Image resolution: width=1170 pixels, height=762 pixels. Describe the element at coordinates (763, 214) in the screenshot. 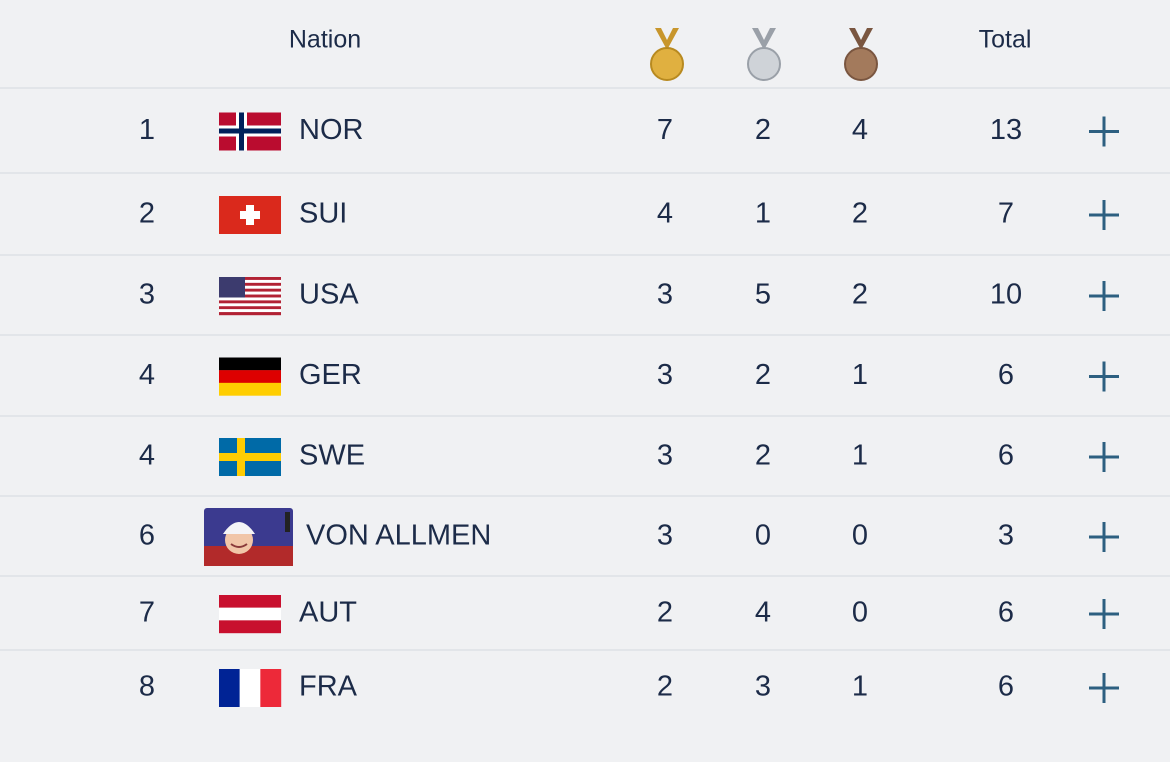

I see `silver-count: 1` at that location.